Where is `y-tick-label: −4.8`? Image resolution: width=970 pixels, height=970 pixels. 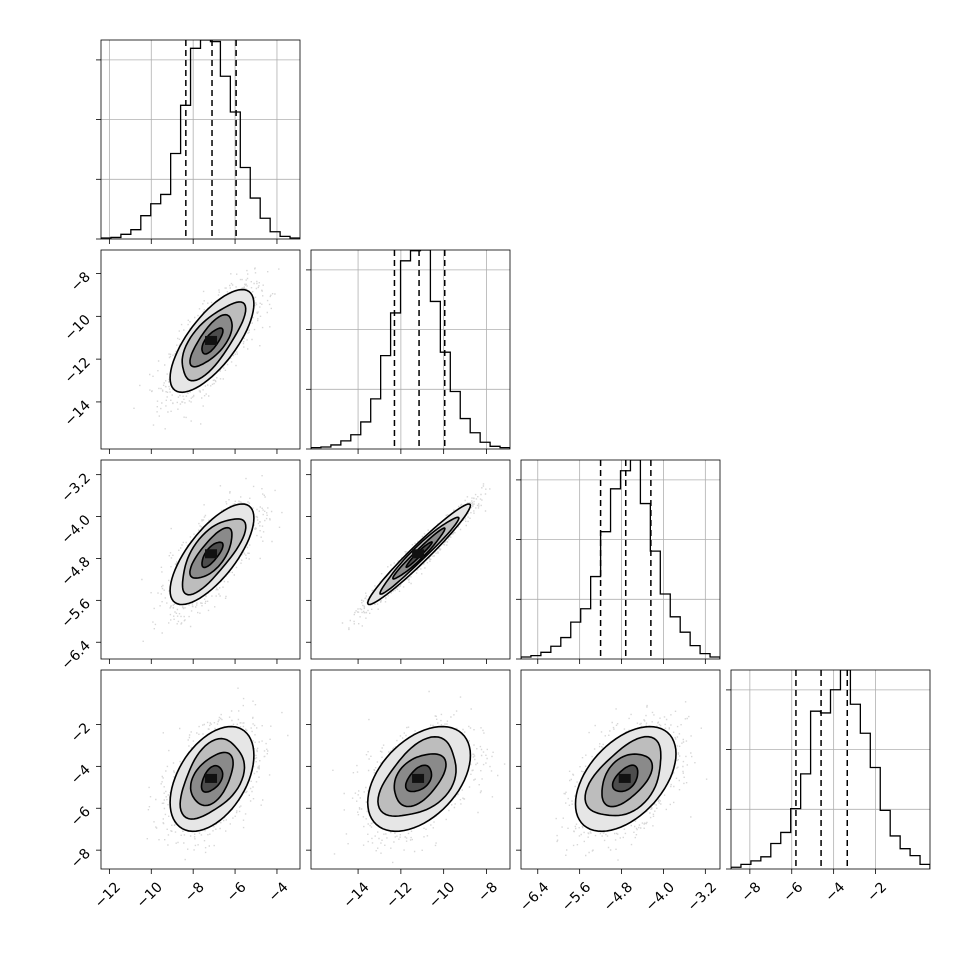
y-tick-label: −4.8 is located at coordinates (75, 571).